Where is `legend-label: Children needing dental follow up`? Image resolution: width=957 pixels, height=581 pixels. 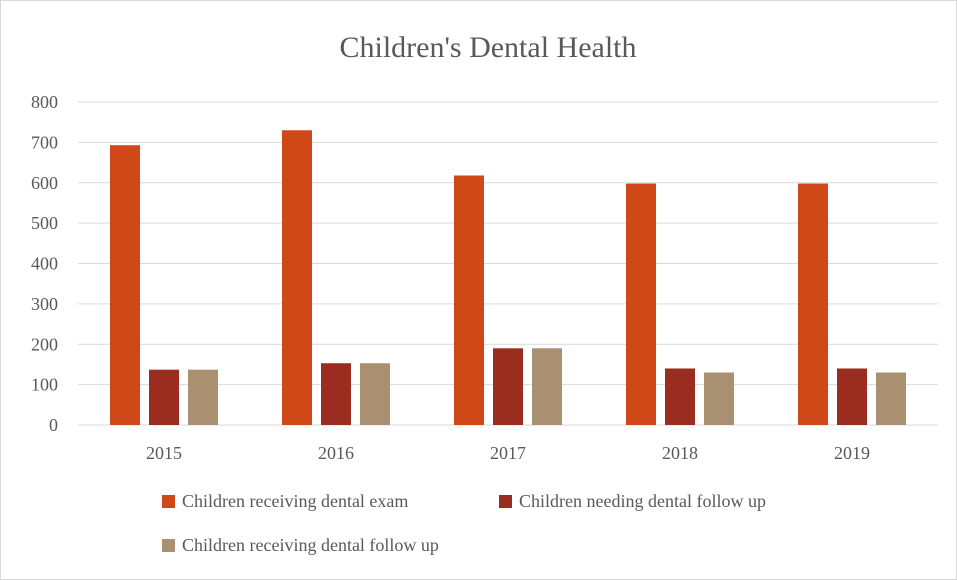 legend-label: Children needing dental follow up is located at coordinates (642, 501).